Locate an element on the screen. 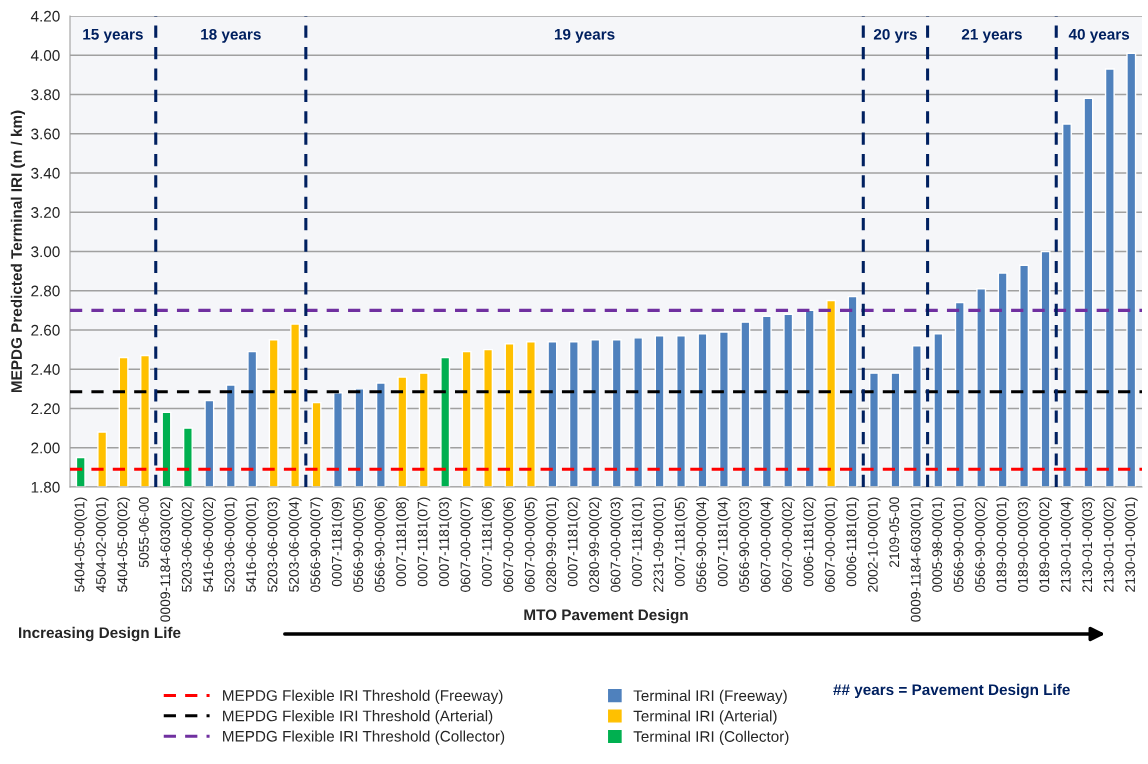 Image resolution: width=1148 pixels, height=764 pixels. text: ## years = Pavement Design Life is located at coordinates (951, 691).